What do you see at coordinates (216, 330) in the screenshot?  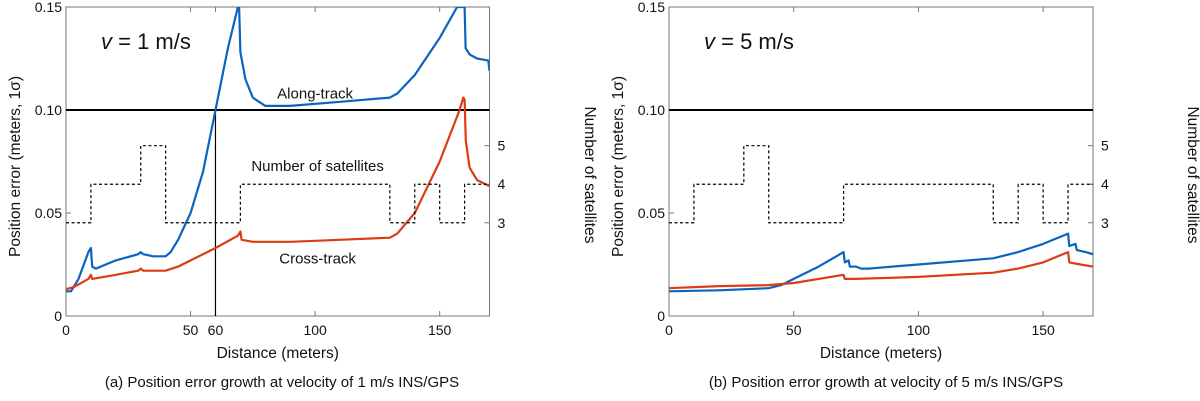 I see `x-tick-label: 60` at bounding box center [216, 330].